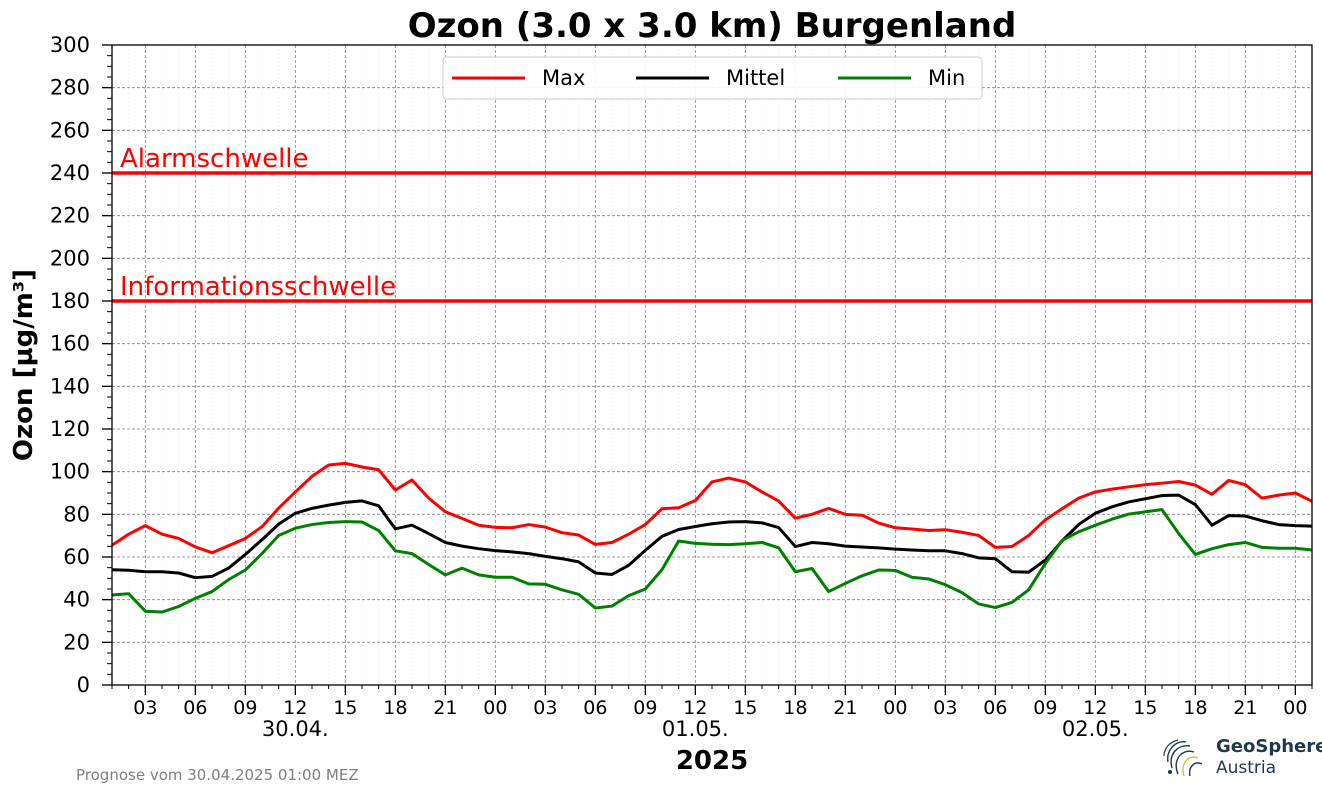 The height and width of the screenshot is (794, 1322). I want to click on y-tick-label: 40, so click(76, 600).